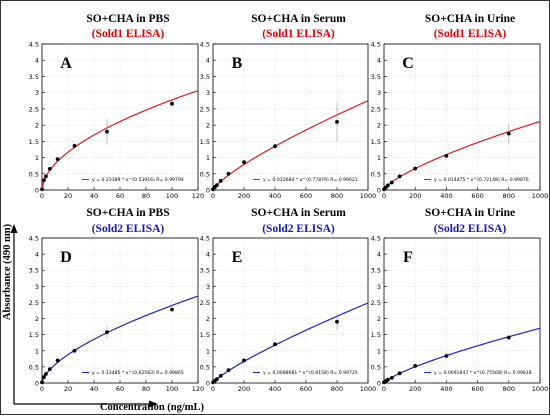  I want to click on legend-equation: y = 0.0091847 * x^(0.75568) R= 0.99818, so click(483, 373).